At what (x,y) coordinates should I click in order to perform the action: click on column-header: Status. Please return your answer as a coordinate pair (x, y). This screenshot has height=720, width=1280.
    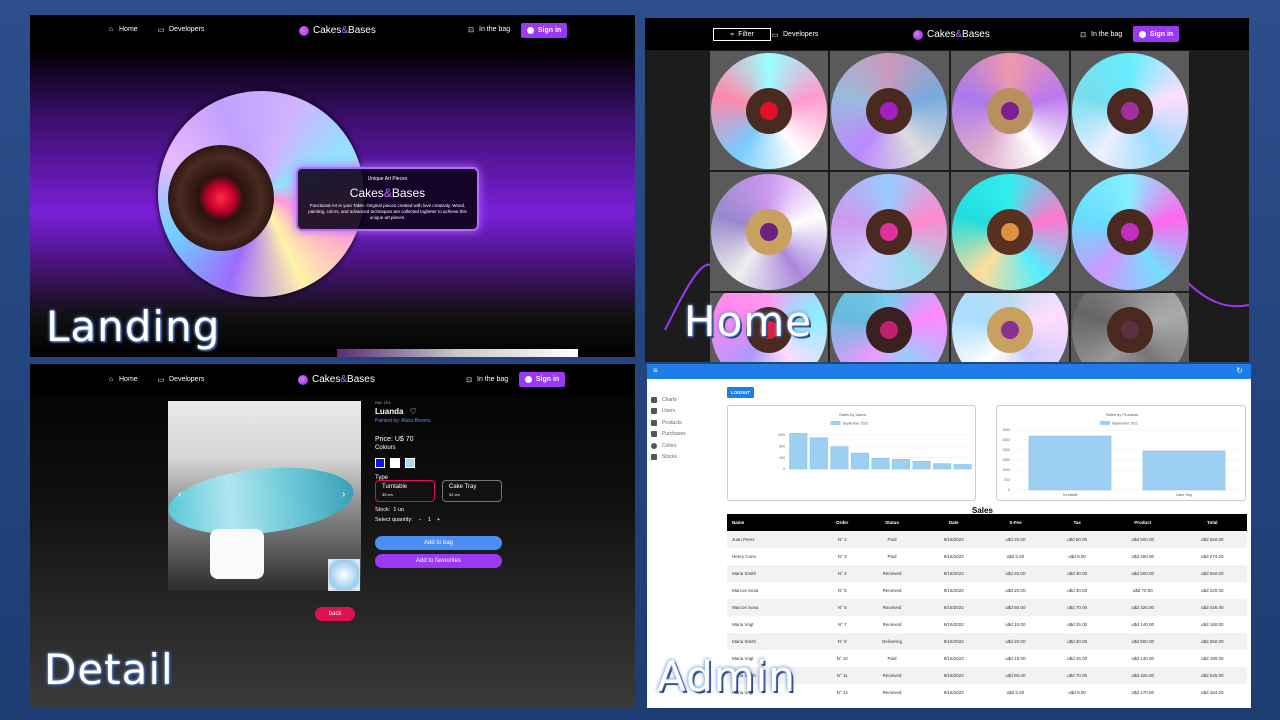
    Looking at the image, I should click on (892, 522).